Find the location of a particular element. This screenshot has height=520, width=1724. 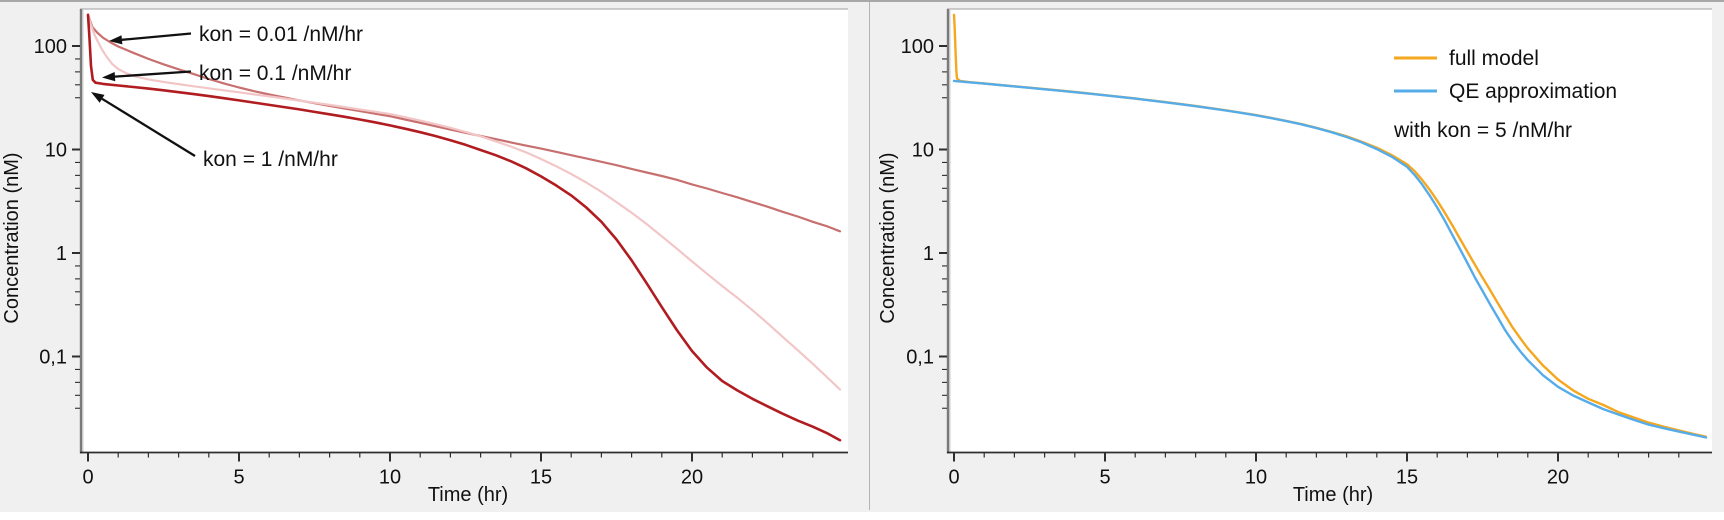

x-axis-title-right: Time (hr) is located at coordinates (1333, 495).